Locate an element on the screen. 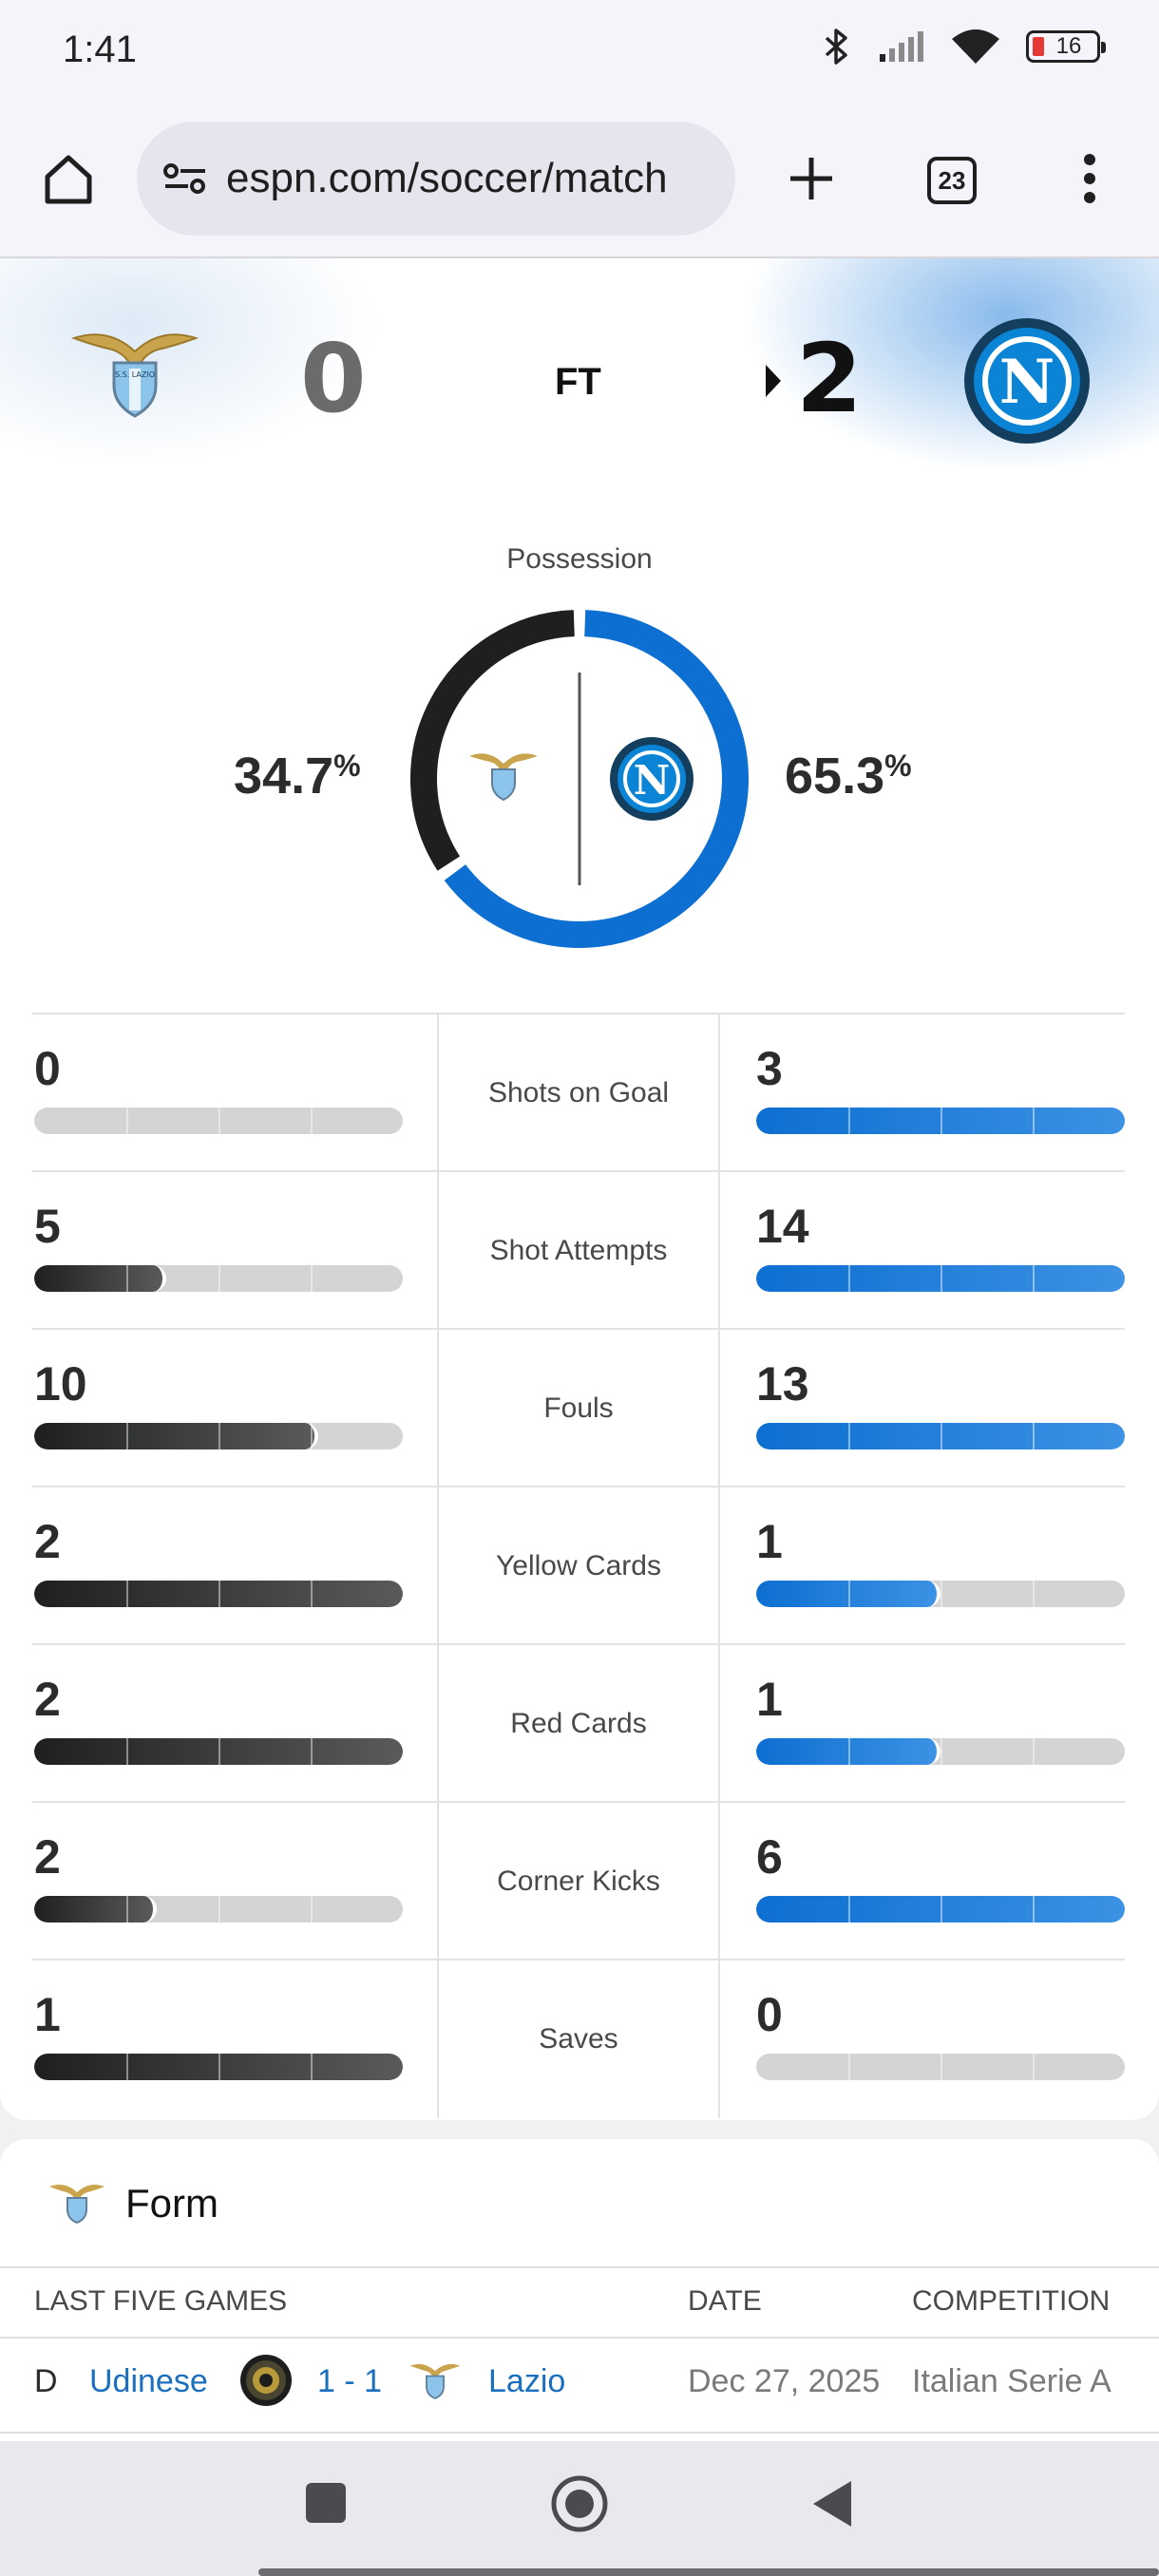 The height and width of the screenshot is (2576, 1159). back-nav-icon is located at coordinates (831, 2504).